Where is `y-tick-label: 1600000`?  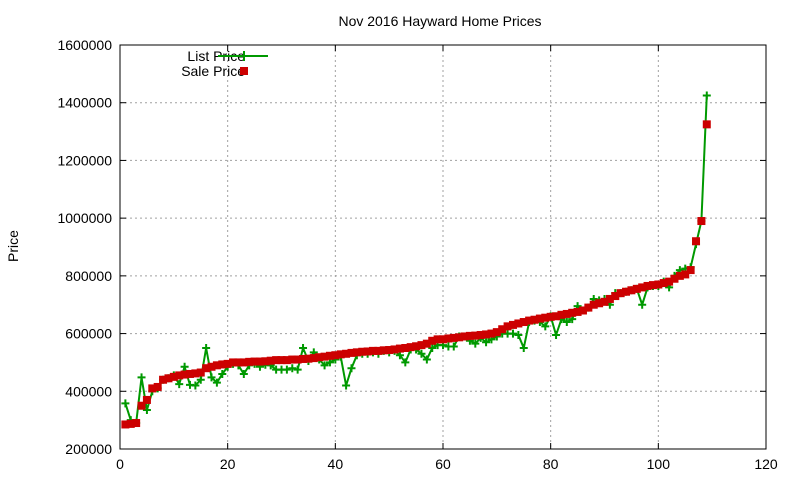 y-tick-label: 1600000 is located at coordinates (84, 45).